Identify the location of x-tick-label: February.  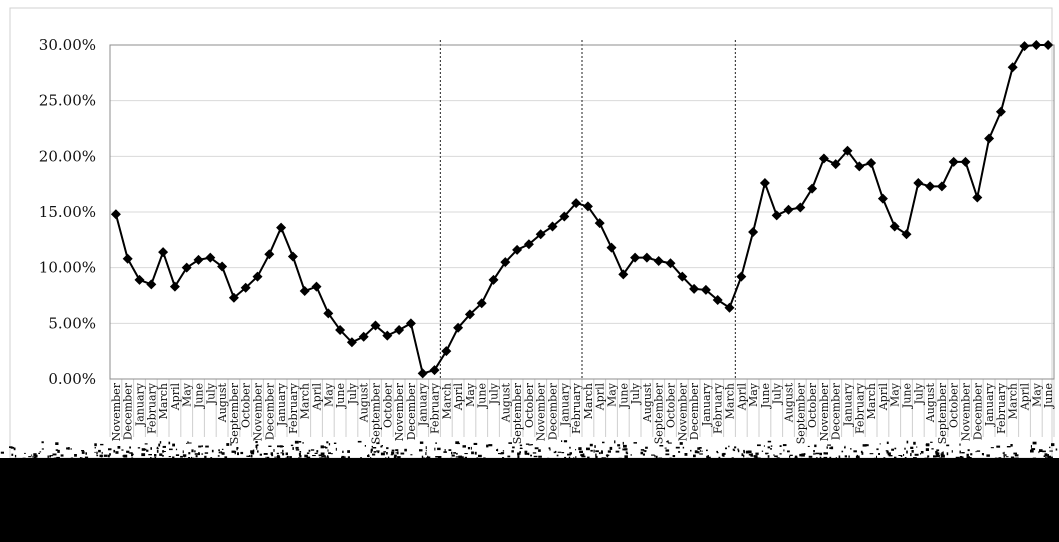
(435, 408).